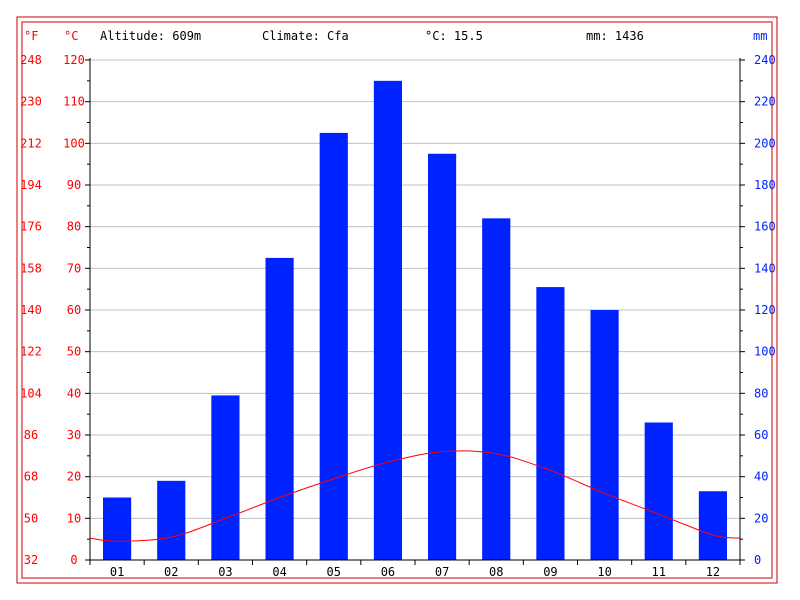 This screenshot has width=800, height=600. I want to click on fahrenheit-tick-label: 104, so click(31, 393).